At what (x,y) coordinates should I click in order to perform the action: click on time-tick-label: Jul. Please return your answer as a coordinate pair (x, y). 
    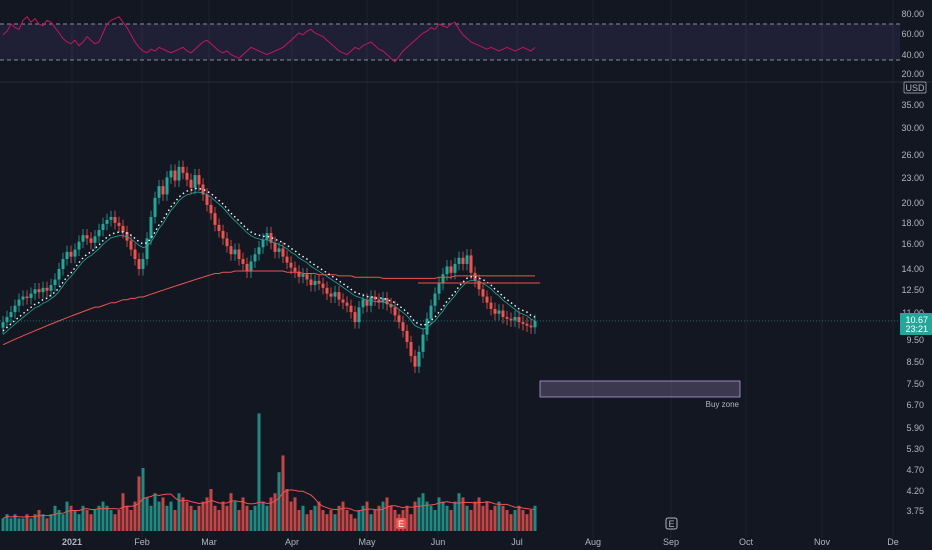
    Looking at the image, I should click on (517, 542).